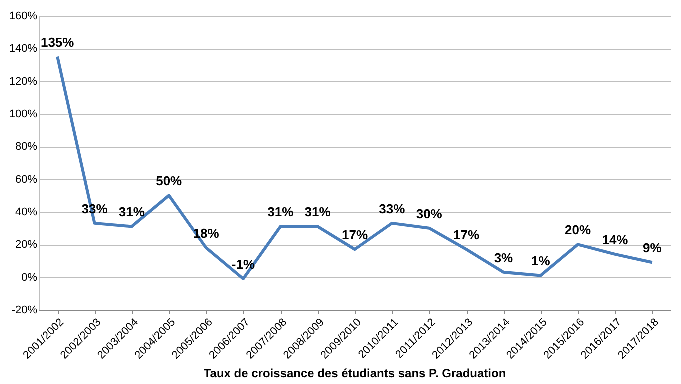 The image size is (681, 384). What do you see at coordinates (23, 82) in the screenshot?
I see `y-tick-label: 120%` at bounding box center [23, 82].